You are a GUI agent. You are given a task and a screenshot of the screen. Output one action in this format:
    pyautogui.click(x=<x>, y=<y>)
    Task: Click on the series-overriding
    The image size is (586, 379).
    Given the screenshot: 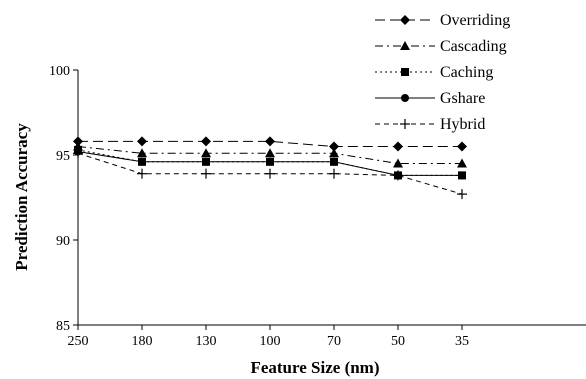 What is the action you would take?
    pyautogui.click(x=270, y=144)
    